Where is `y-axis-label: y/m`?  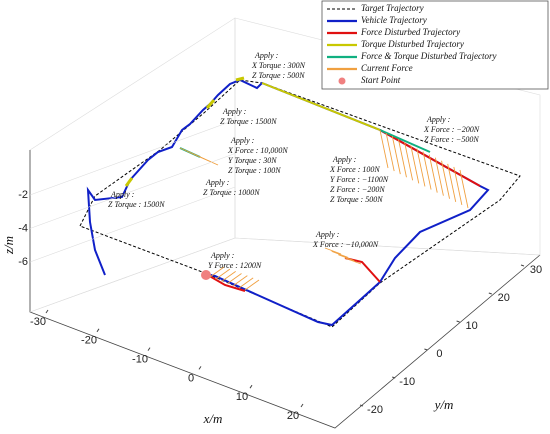 y-axis-label: y/m is located at coordinates (443, 404).